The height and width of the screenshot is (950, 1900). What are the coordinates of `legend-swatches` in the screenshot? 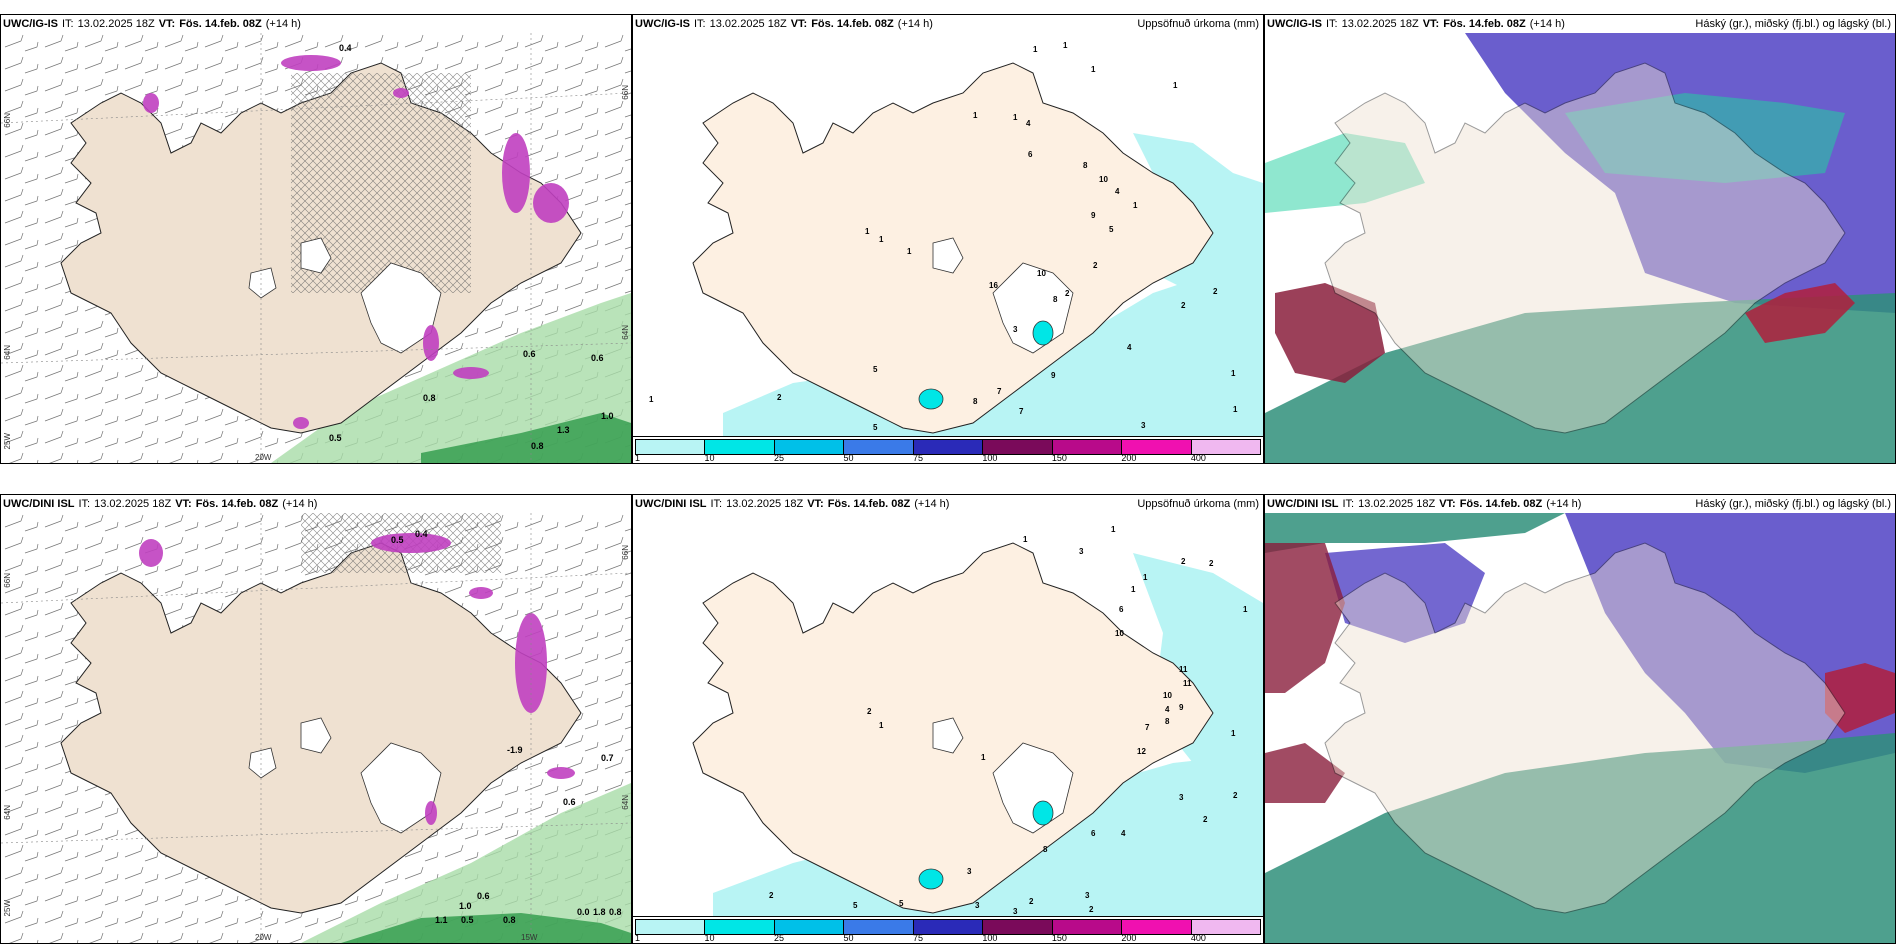 It's located at (948, 447).